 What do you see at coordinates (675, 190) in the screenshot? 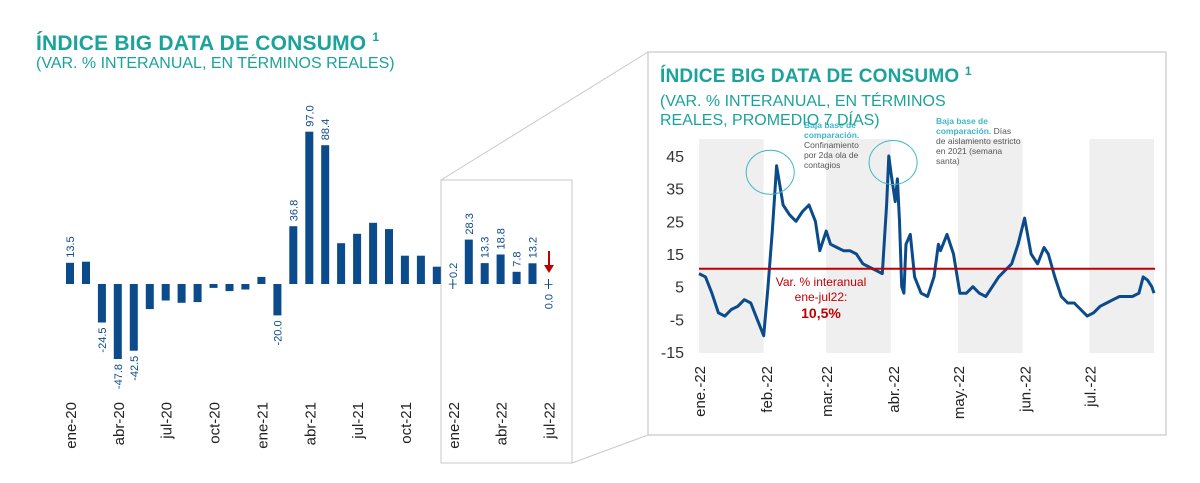
I see `y-tick-35: 35` at bounding box center [675, 190].